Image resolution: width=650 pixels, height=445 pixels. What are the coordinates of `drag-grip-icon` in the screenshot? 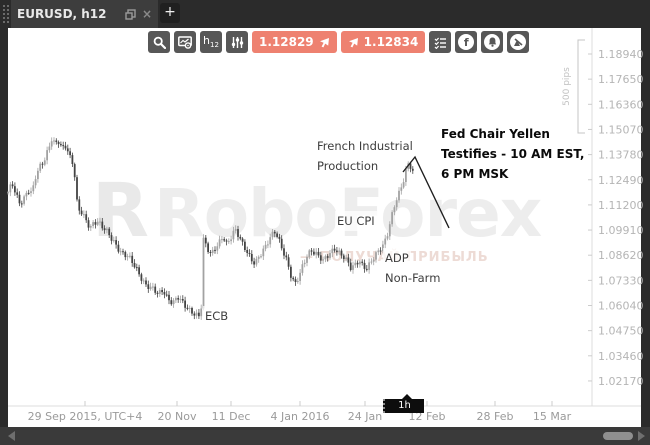 It's located at (6, 14).